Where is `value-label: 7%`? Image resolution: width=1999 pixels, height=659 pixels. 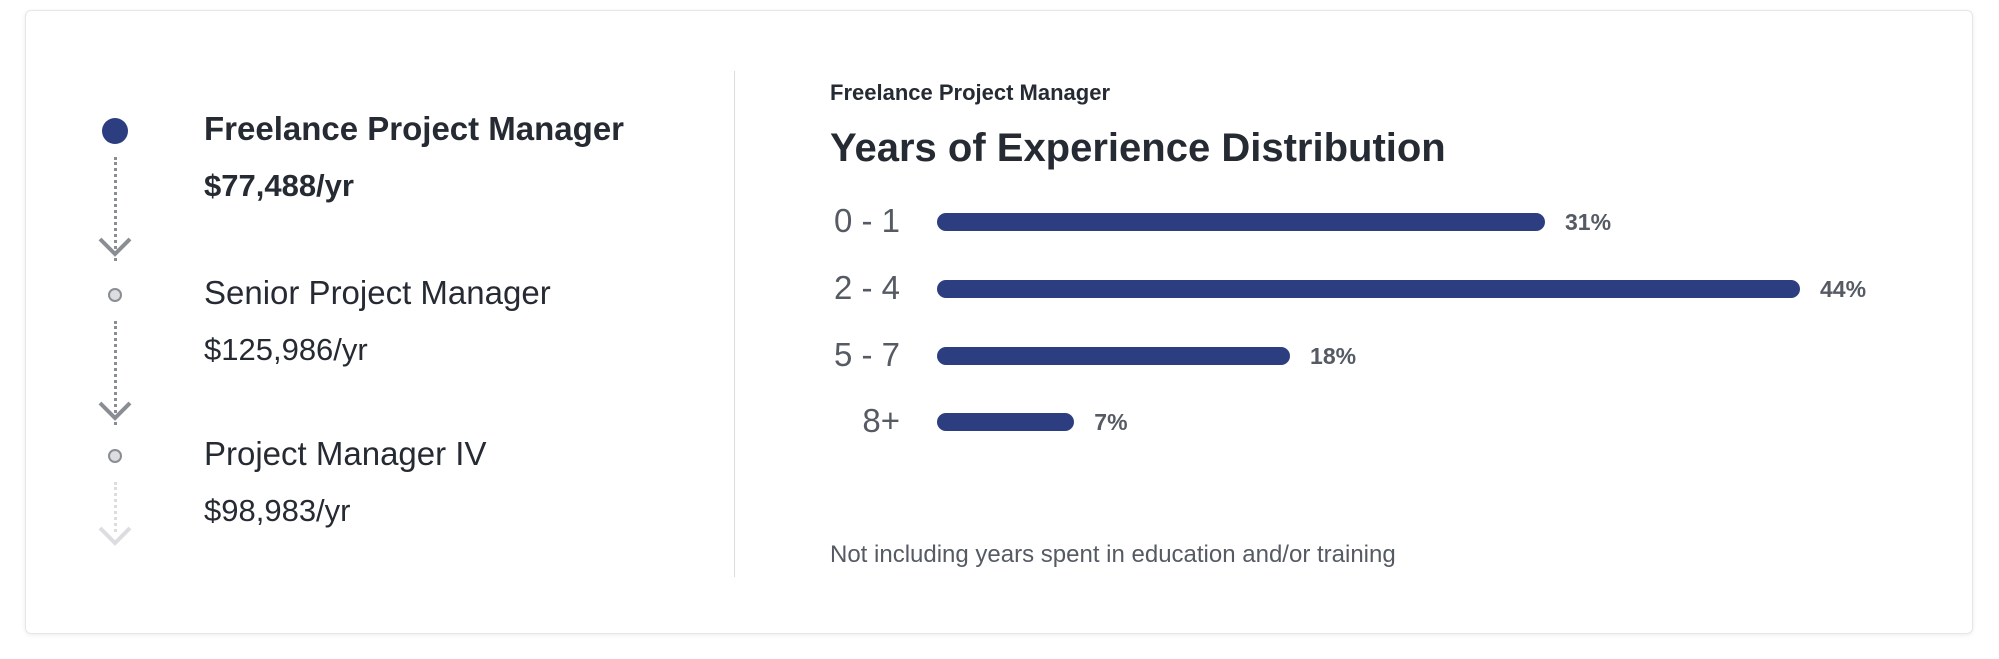
value-label: 7% is located at coordinates (1111, 422).